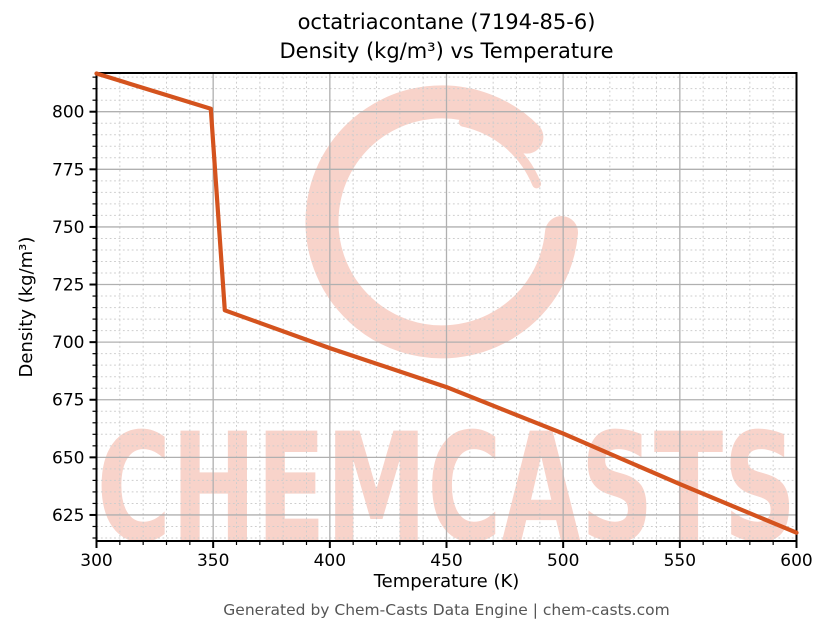 The height and width of the screenshot is (644, 830). I want to click on x-axis-label: Temperature (K), so click(446, 581).